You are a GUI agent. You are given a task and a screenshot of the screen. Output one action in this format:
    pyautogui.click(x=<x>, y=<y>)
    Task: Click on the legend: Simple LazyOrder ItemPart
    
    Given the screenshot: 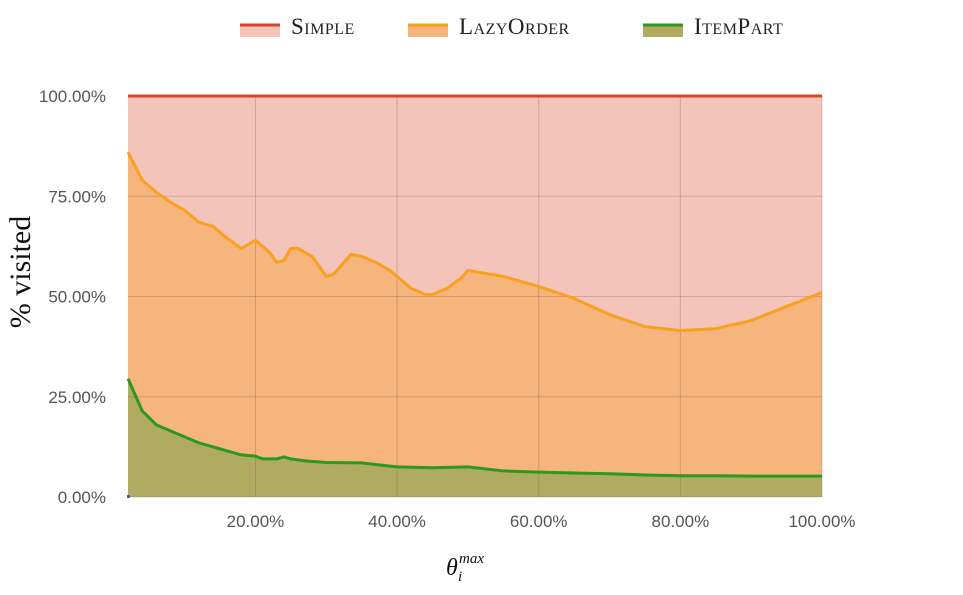 What is the action you would take?
    pyautogui.click(x=511, y=26)
    